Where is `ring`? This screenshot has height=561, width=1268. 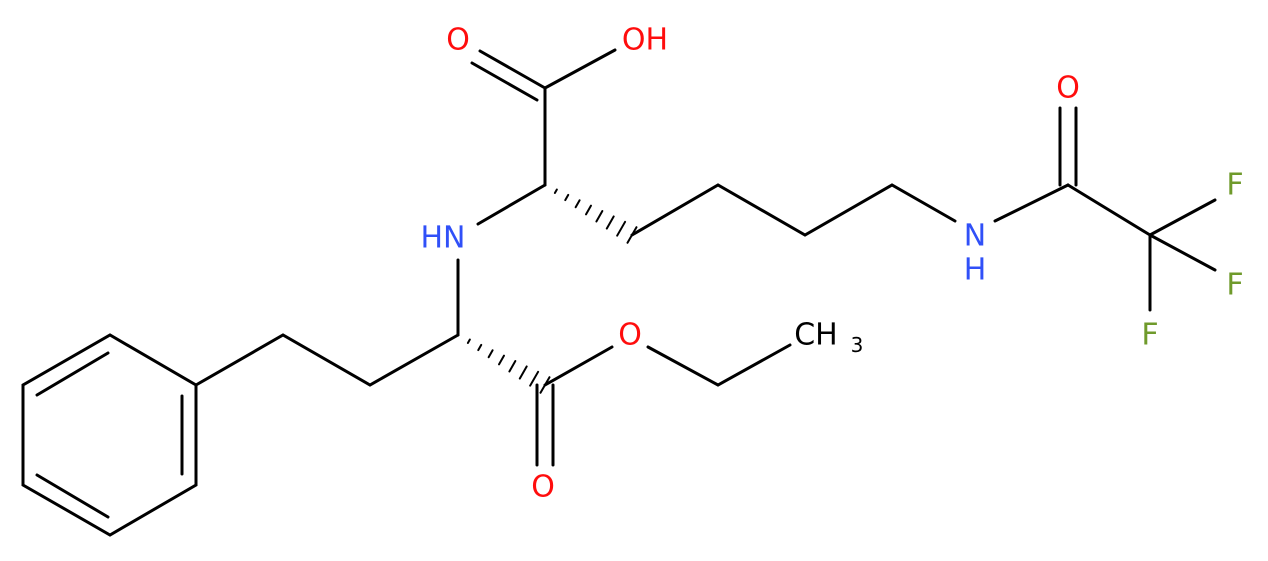
ring is located at coordinates (109, 435).